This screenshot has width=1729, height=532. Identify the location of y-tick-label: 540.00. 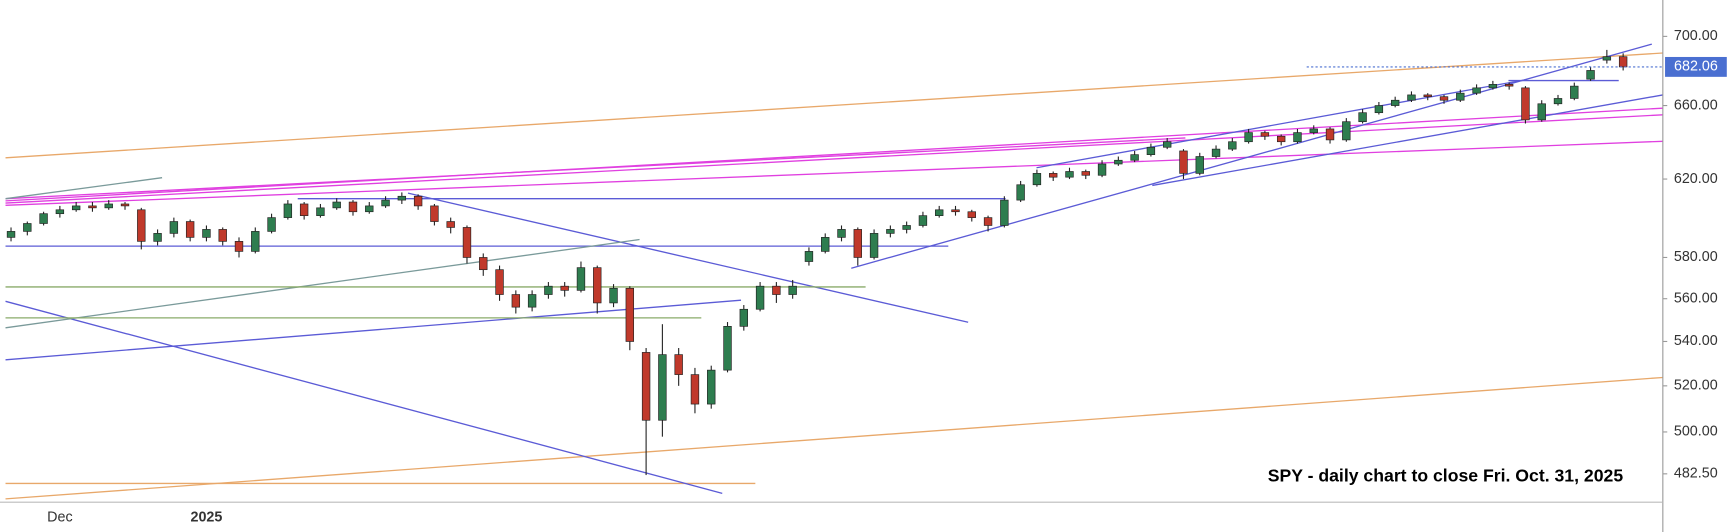
(1696, 341).